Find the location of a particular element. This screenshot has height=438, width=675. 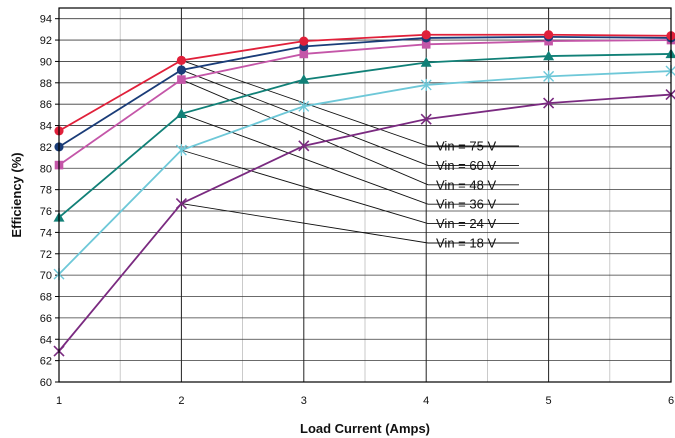

y-tick-label: 94 is located at coordinates (46, 20).